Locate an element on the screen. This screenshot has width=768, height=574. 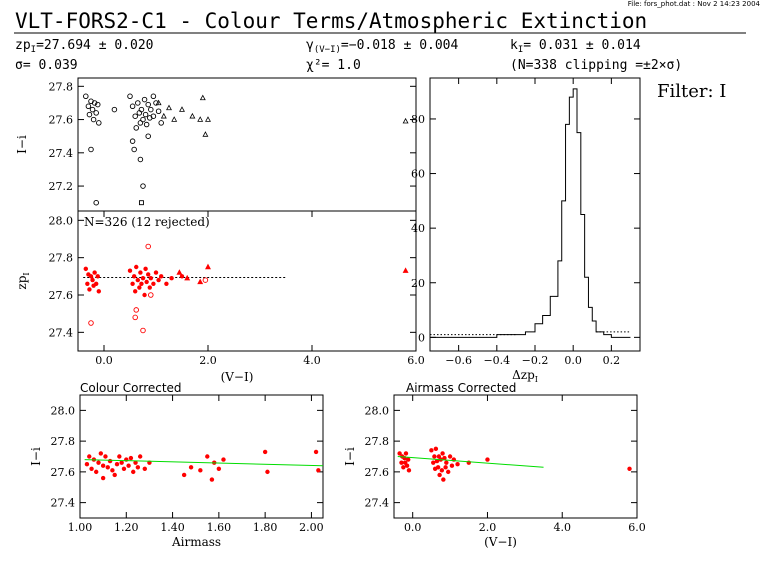
file-info: File: fors_phot.dat : Nov 2 14:23 2004 is located at coordinates (694, 4).